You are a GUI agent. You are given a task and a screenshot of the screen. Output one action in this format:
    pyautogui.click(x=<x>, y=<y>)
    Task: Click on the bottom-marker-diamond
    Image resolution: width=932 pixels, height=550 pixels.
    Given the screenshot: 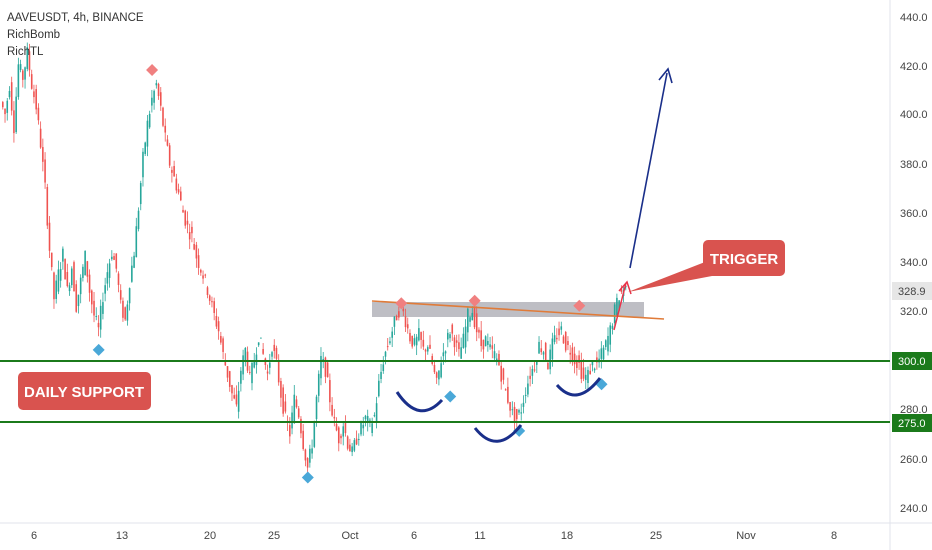 What is the action you would take?
    pyautogui.click(x=98, y=349)
    